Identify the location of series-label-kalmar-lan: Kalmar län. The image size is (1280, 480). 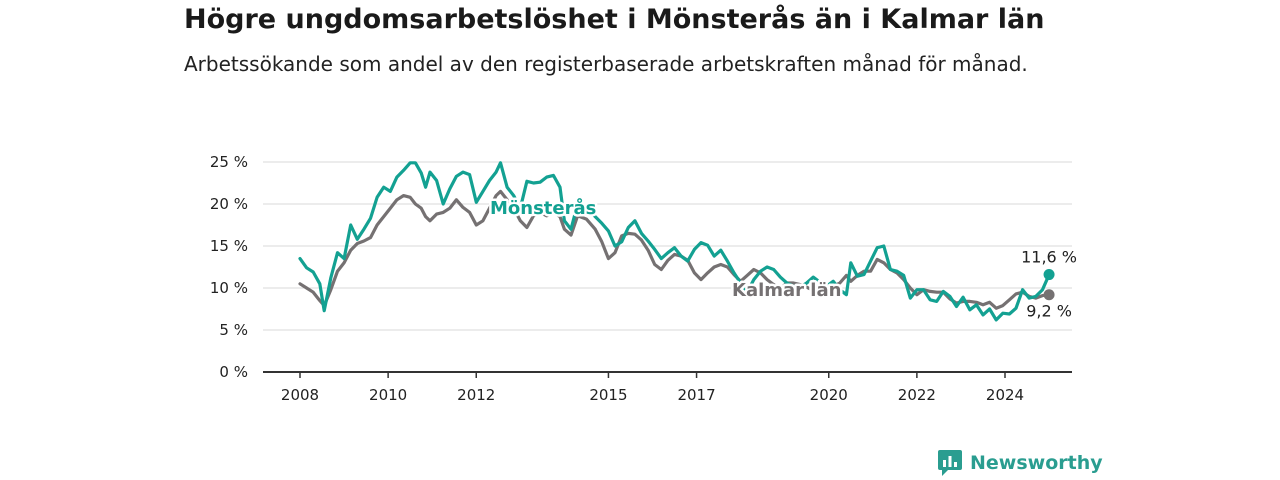
(786, 290).